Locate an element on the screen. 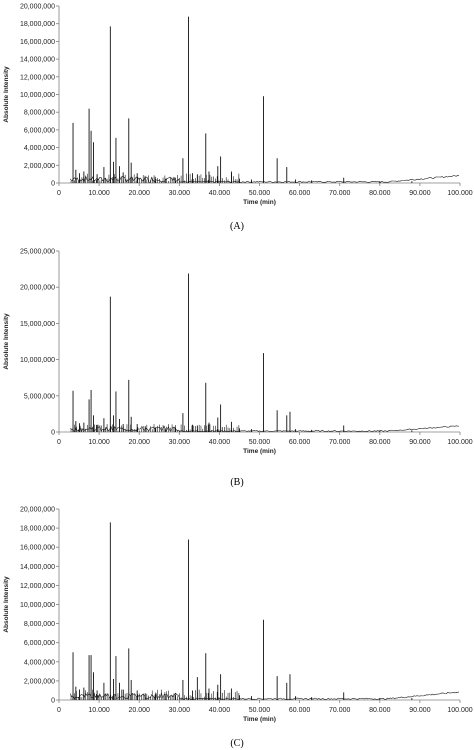 This screenshot has height=750, width=474. panel-label: (B) is located at coordinates (236, 482).